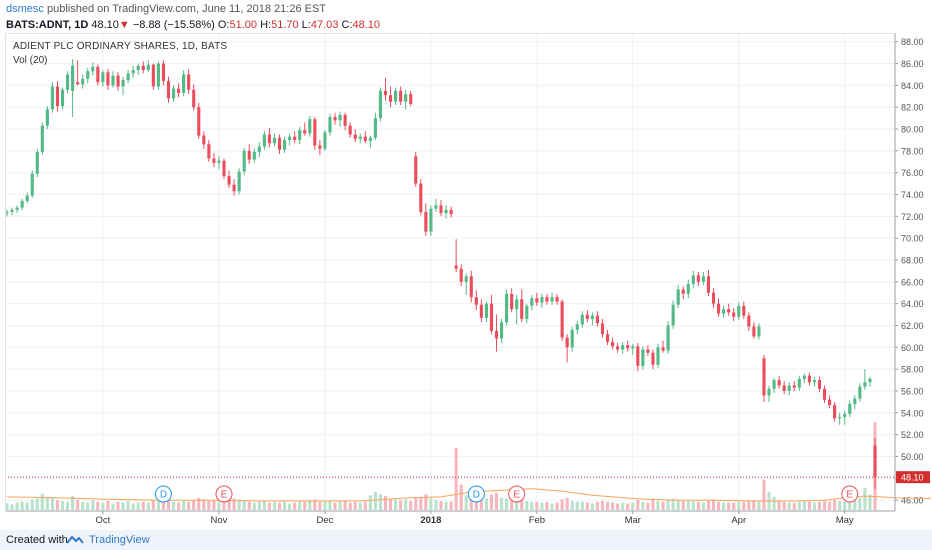 This screenshot has width=932, height=550. What do you see at coordinates (430, 520) in the screenshot?
I see `x-tick-label: 2018` at bounding box center [430, 520].